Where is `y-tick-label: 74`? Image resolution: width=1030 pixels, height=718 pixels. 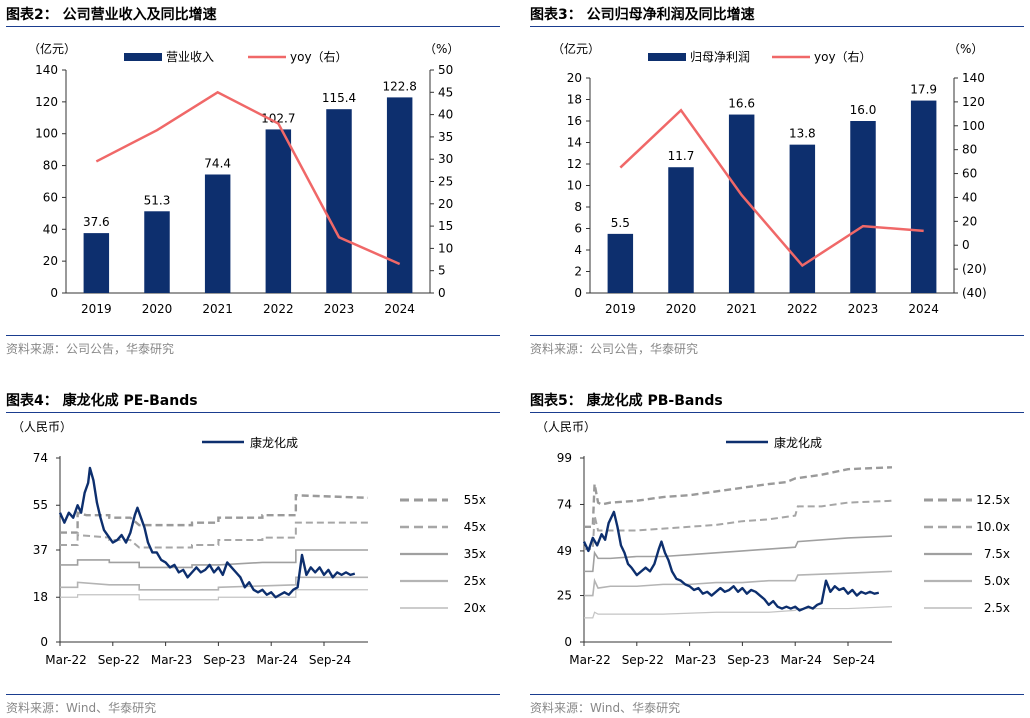
y-tick-label: 74 is located at coordinates (564, 504).